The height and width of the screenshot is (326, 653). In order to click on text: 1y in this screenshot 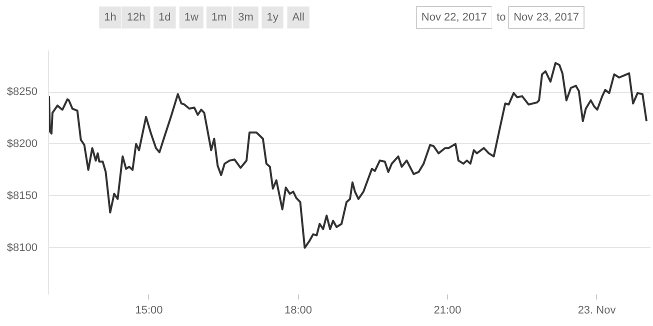, I will do `click(272, 18)`.